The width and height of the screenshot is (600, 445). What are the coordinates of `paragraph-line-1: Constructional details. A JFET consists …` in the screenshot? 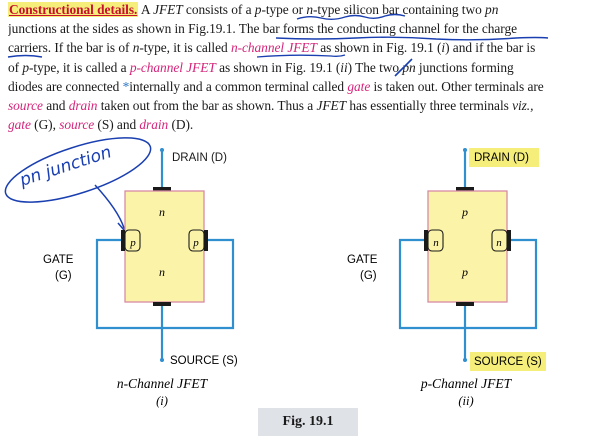 It's located at (302, 9).